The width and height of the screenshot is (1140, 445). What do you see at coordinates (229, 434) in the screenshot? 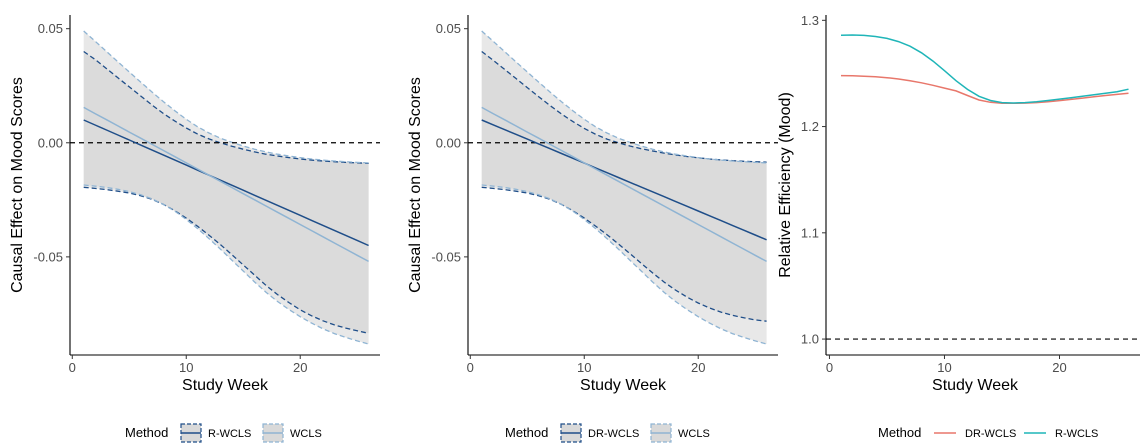
I see `legend-entry-1: R-WCLS` at bounding box center [229, 434].